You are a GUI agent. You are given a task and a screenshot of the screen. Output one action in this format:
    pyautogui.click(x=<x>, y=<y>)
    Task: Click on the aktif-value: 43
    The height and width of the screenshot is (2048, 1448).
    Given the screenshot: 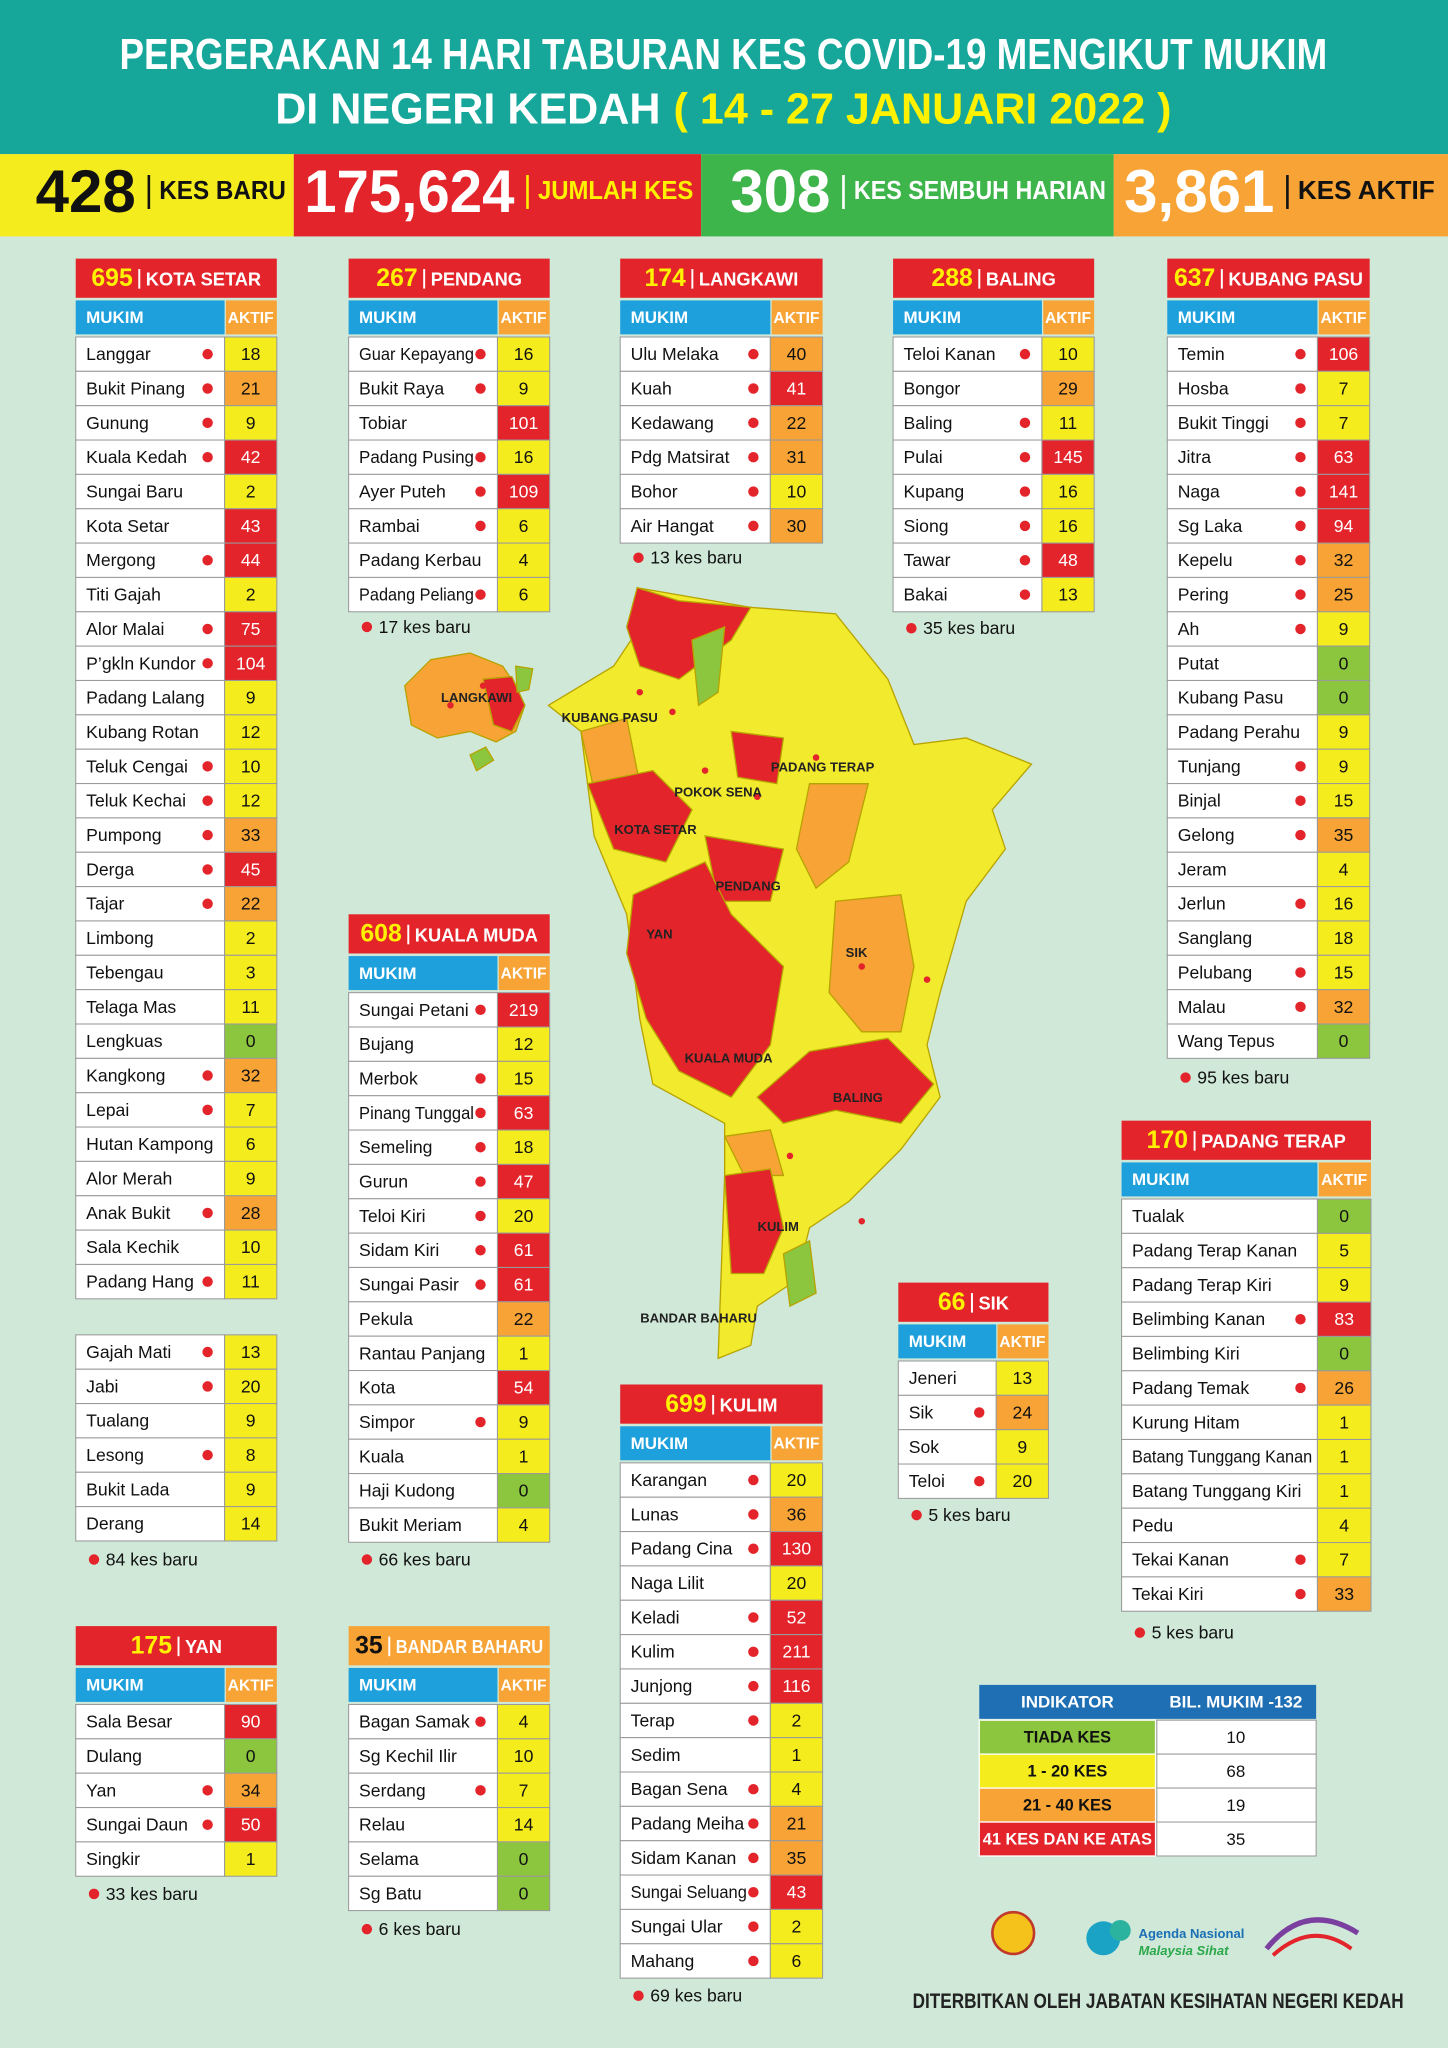 What is the action you would take?
    pyautogui.click(x=797, y=1892)
    